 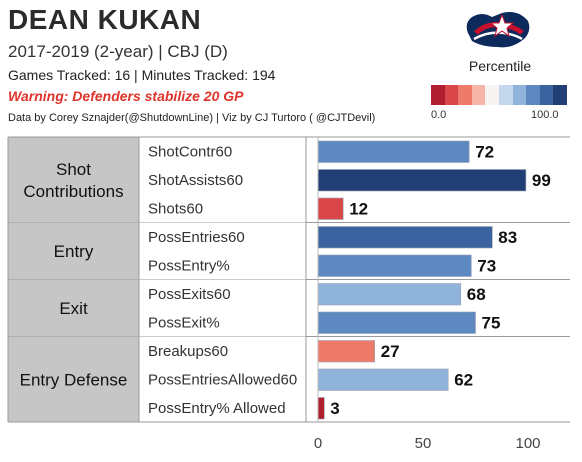 I want to click on metric-label: Breakups60, so click(x=188, y=351).